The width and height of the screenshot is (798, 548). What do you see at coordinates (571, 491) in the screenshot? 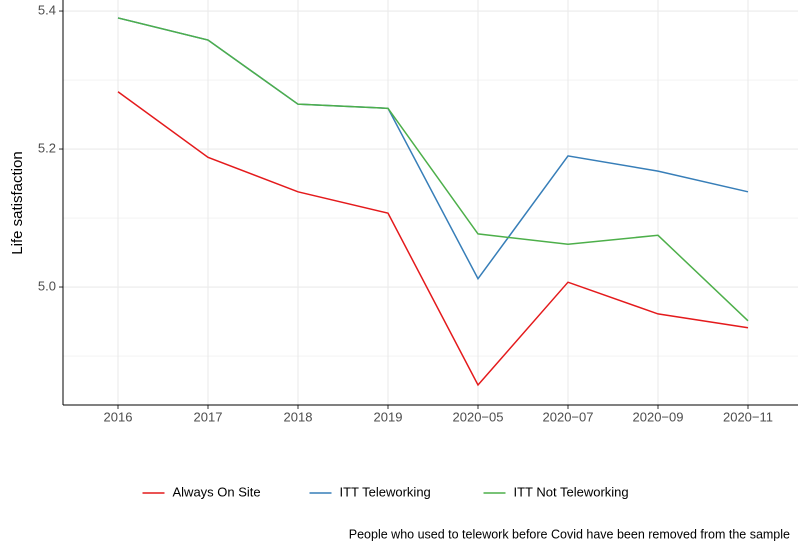
I see `legend-label: ITT Not Teleworking` at bounding box center [571, 491].